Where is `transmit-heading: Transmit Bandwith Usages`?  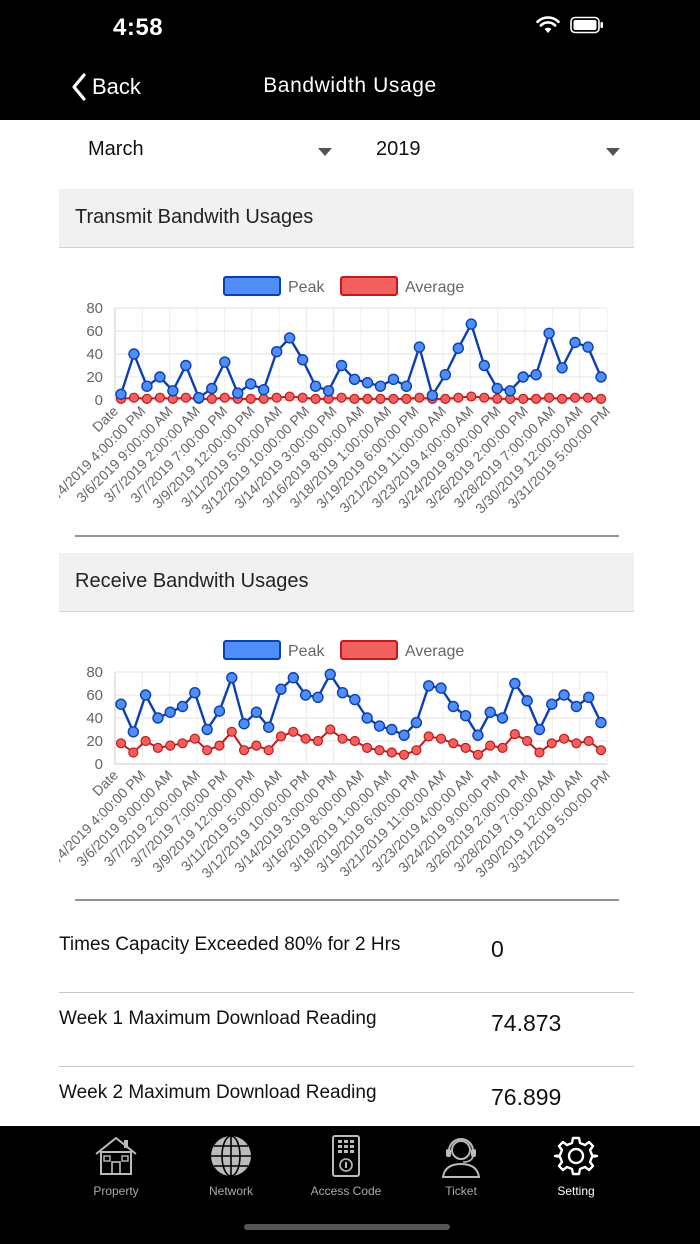 transmit-heading: Transmit Bandwith Usages is located at coordinates (194, 217).